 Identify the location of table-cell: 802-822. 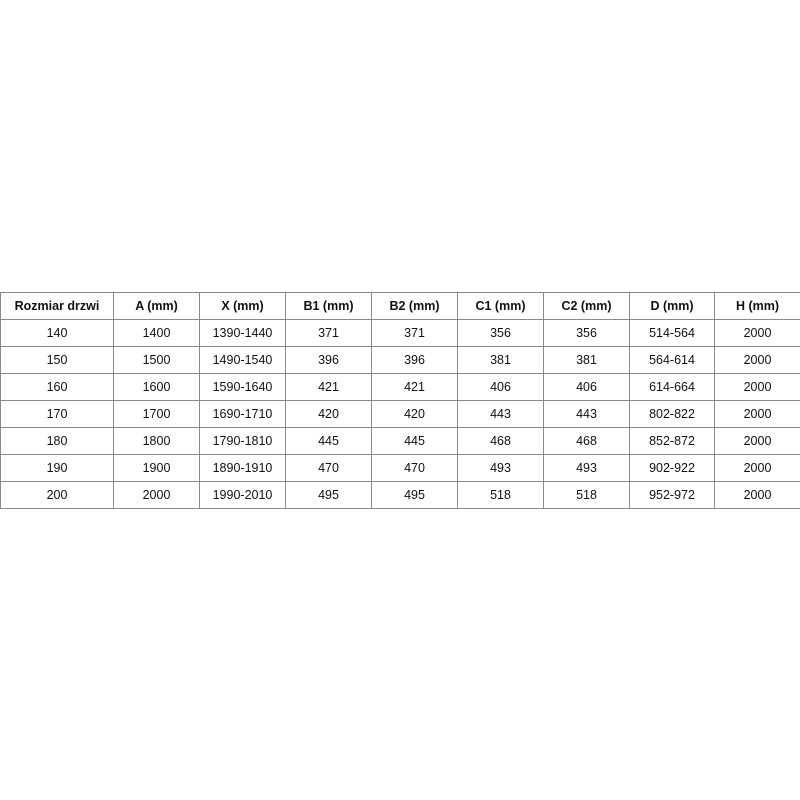
(672, 414).